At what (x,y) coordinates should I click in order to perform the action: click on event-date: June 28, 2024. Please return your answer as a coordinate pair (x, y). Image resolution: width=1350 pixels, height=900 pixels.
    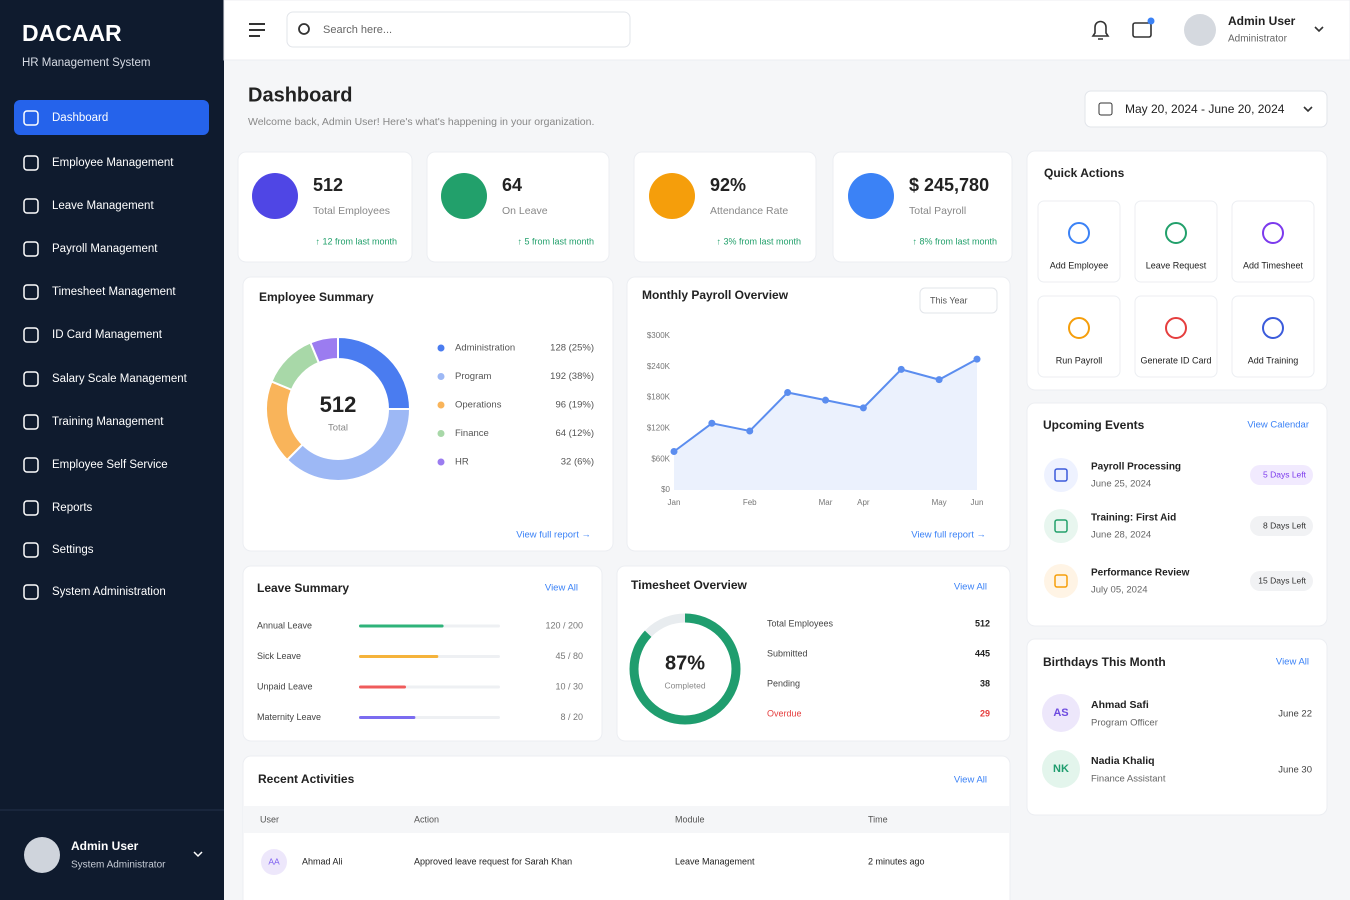
    Looking at the image, I should click on (1121, 535).